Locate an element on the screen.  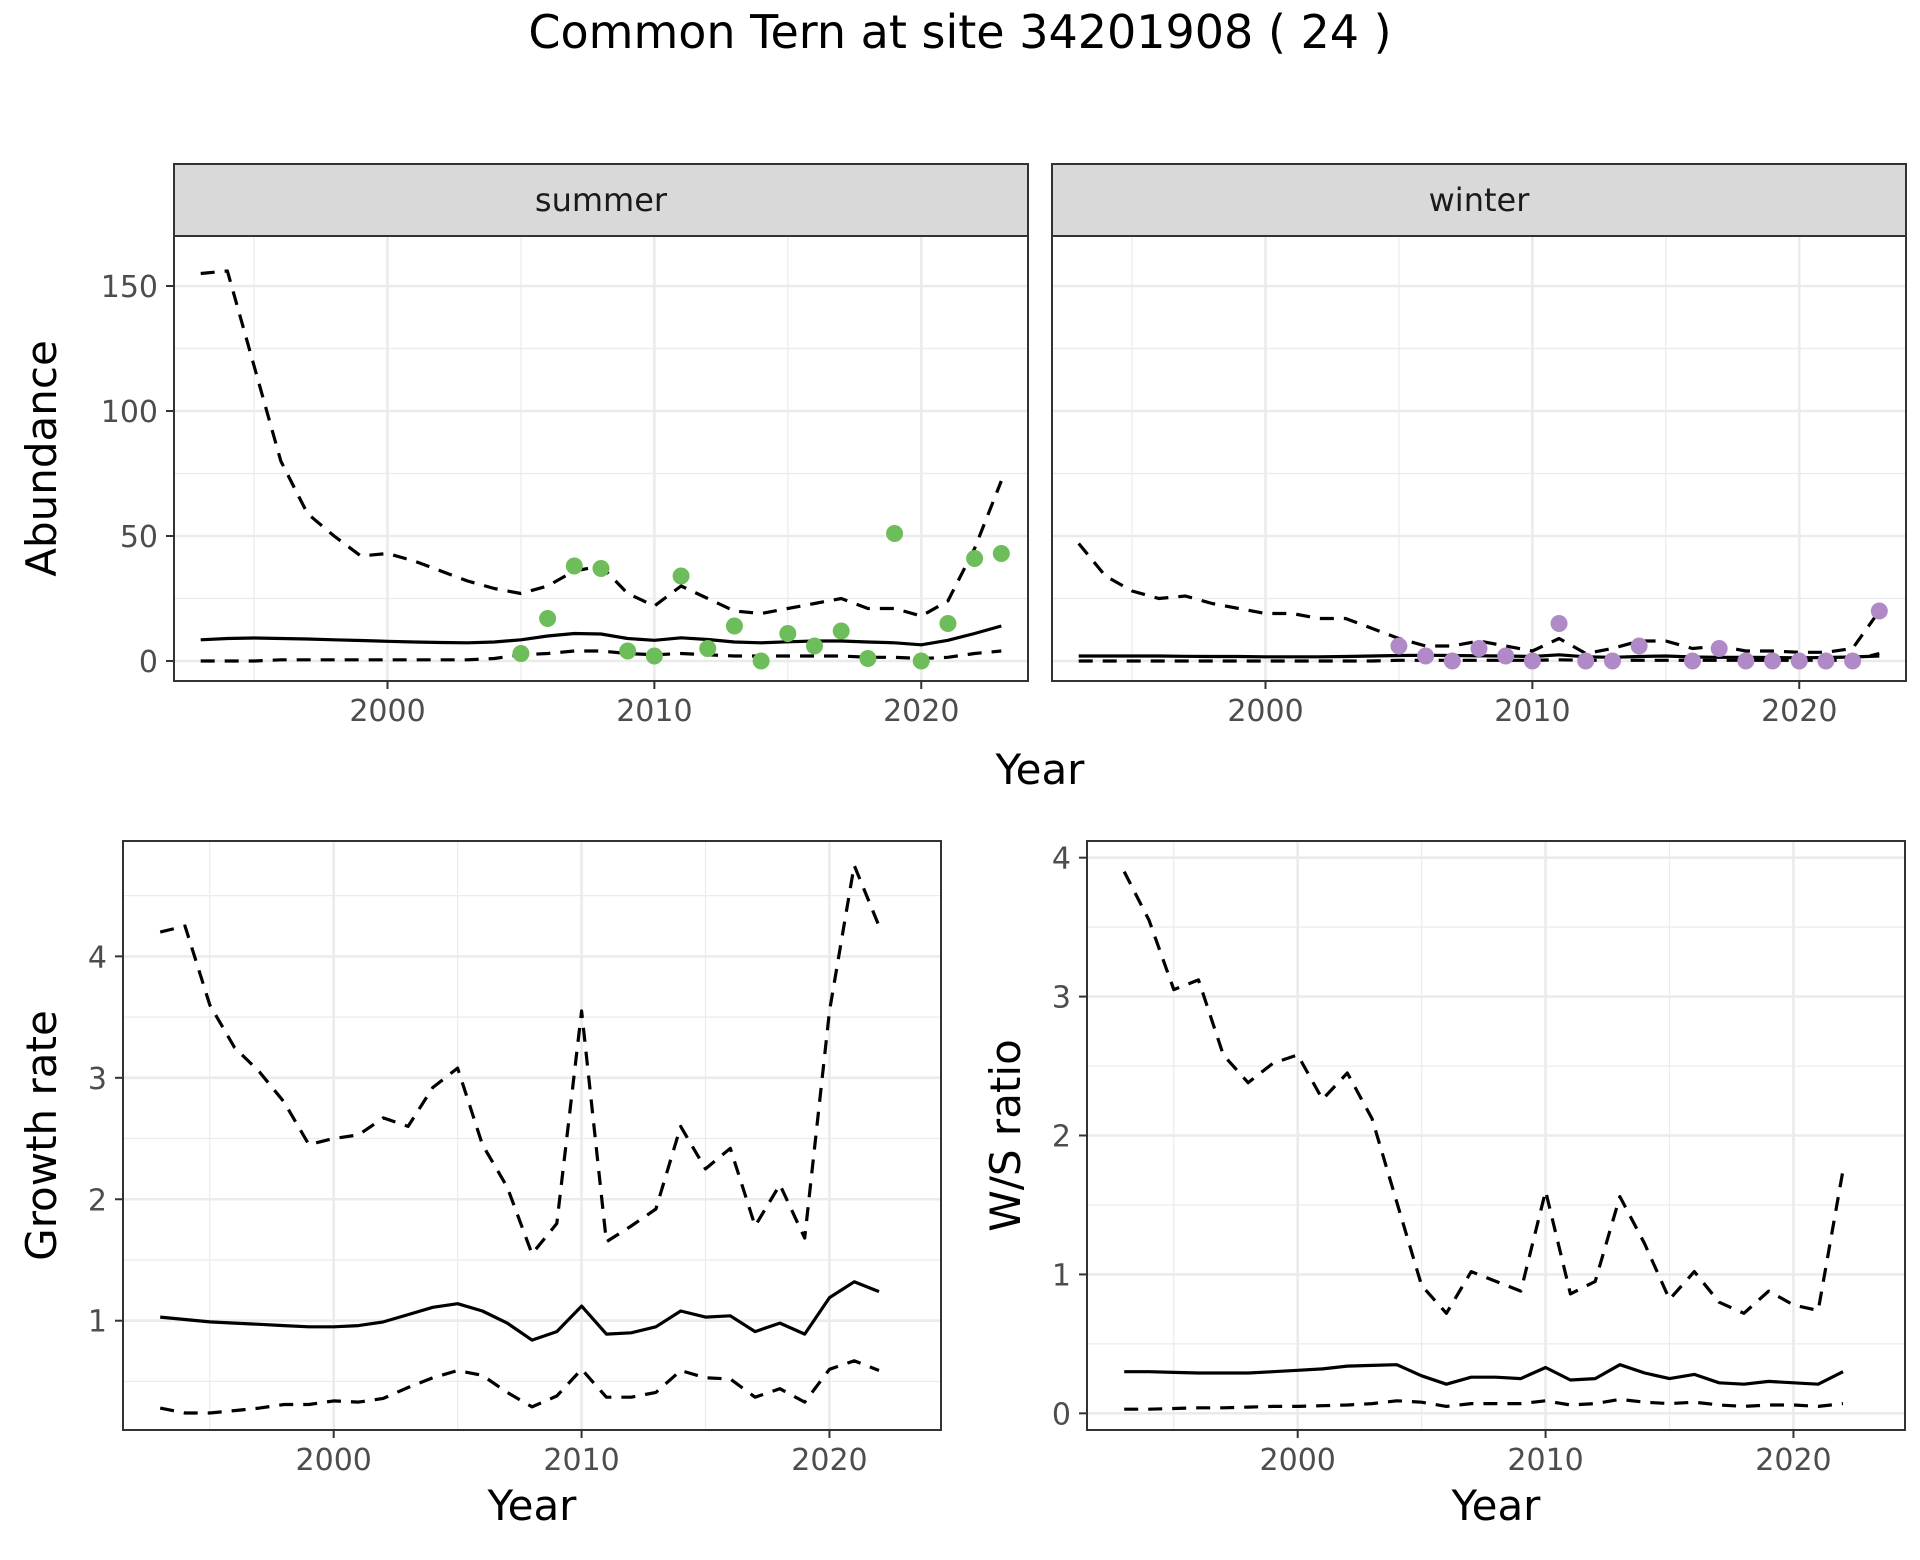
plot-area-winter is located at coordinates (1479, 458).